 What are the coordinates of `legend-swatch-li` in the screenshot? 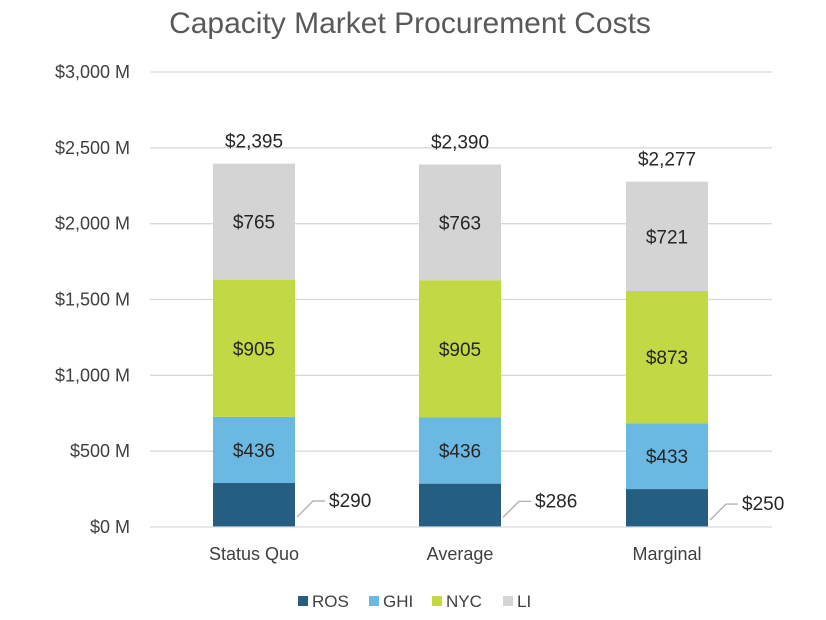 It's located at (508, 601).